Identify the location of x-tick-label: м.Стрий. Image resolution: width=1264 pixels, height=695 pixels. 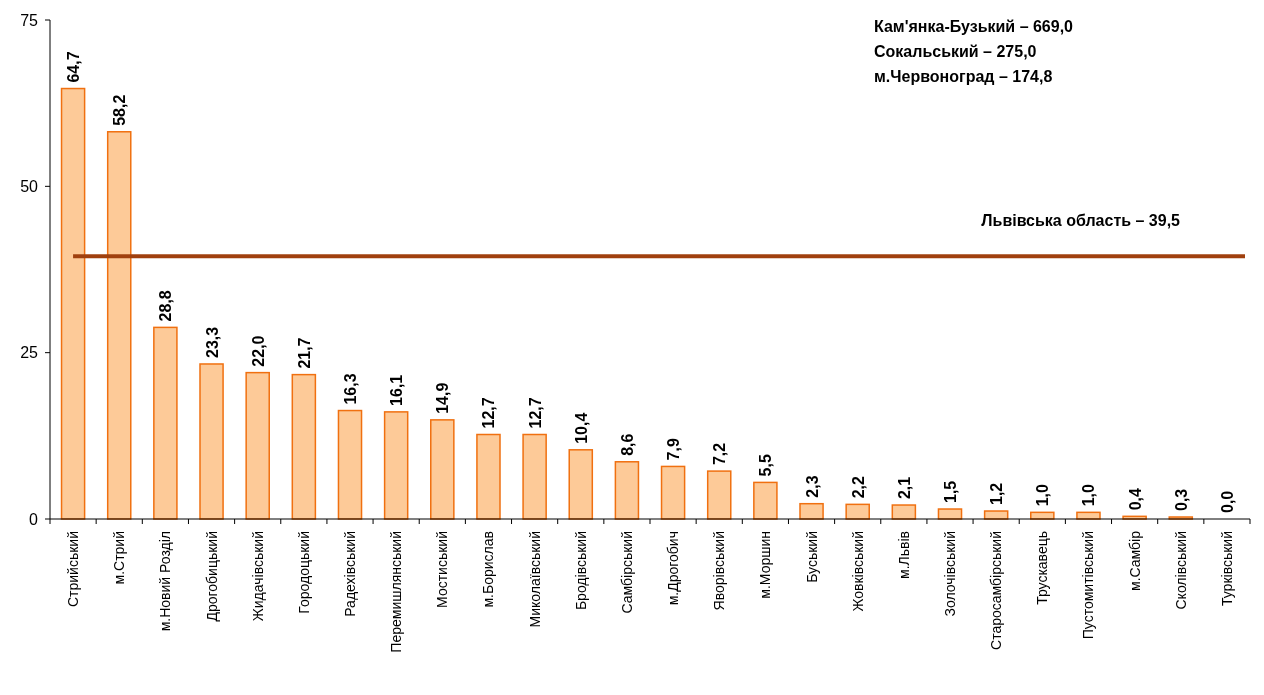
(119, 558).